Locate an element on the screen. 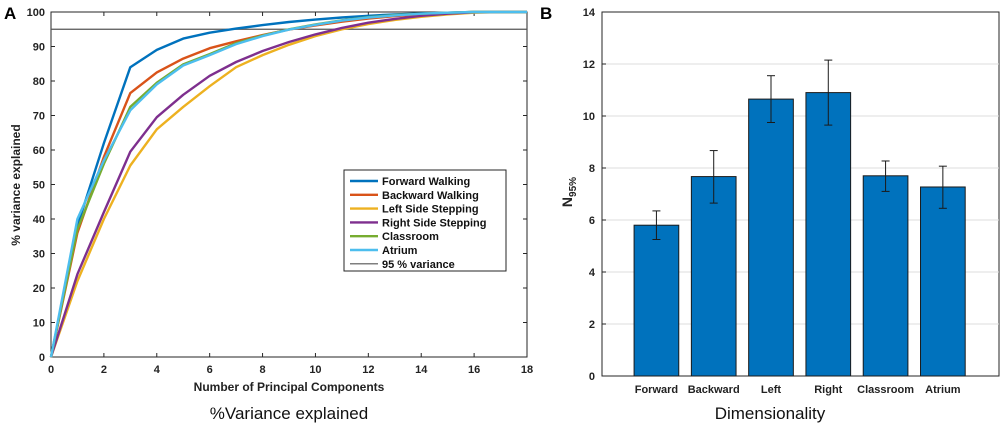 The image size is (1003, 427). legend-entry-label: 95 % variance is located at coordinates (418, 265).